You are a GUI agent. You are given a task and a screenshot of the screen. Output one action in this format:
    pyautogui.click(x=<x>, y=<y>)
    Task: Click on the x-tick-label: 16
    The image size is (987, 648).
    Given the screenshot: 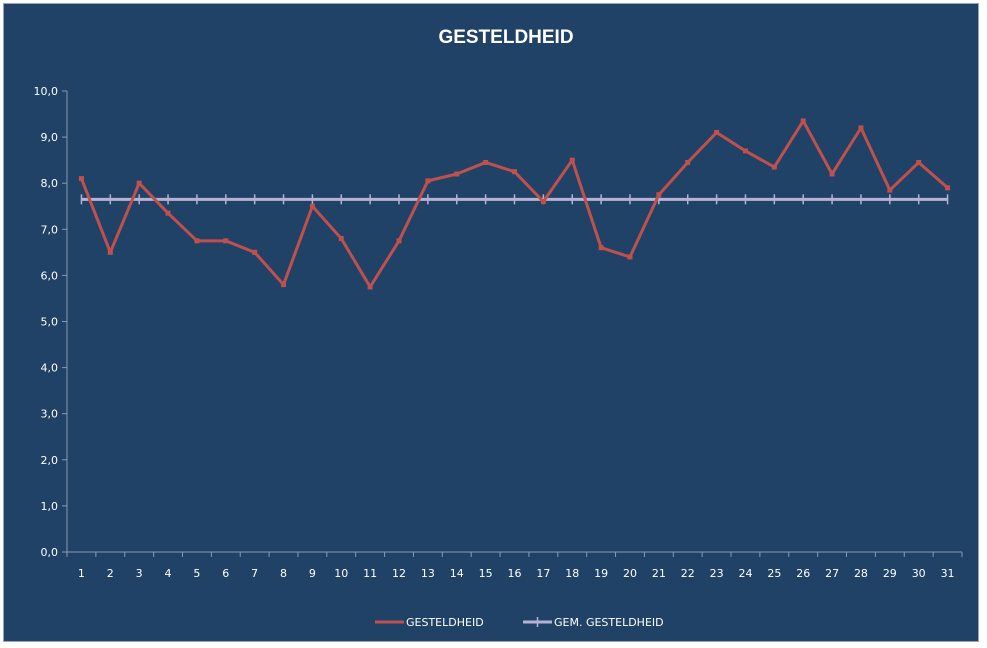 What is the action you would take?
    pyautogui.click(x=515, y=573)
    